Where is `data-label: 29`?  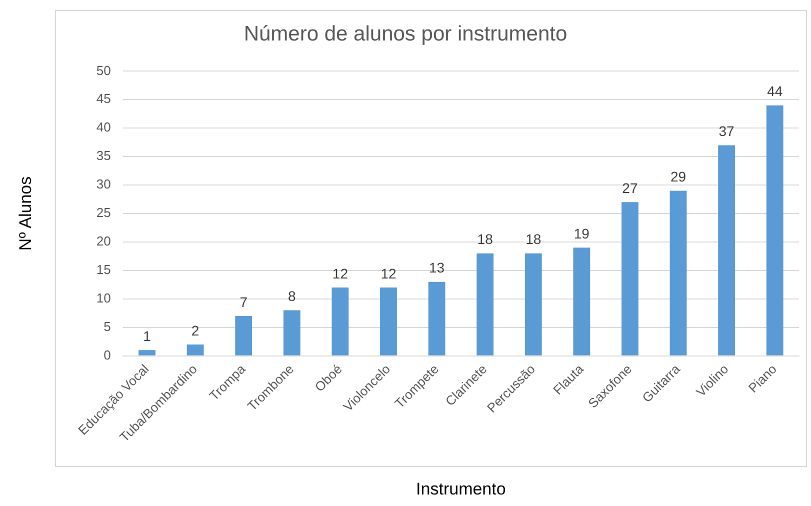
data-label: 29 is located at coordinates (678, 176).